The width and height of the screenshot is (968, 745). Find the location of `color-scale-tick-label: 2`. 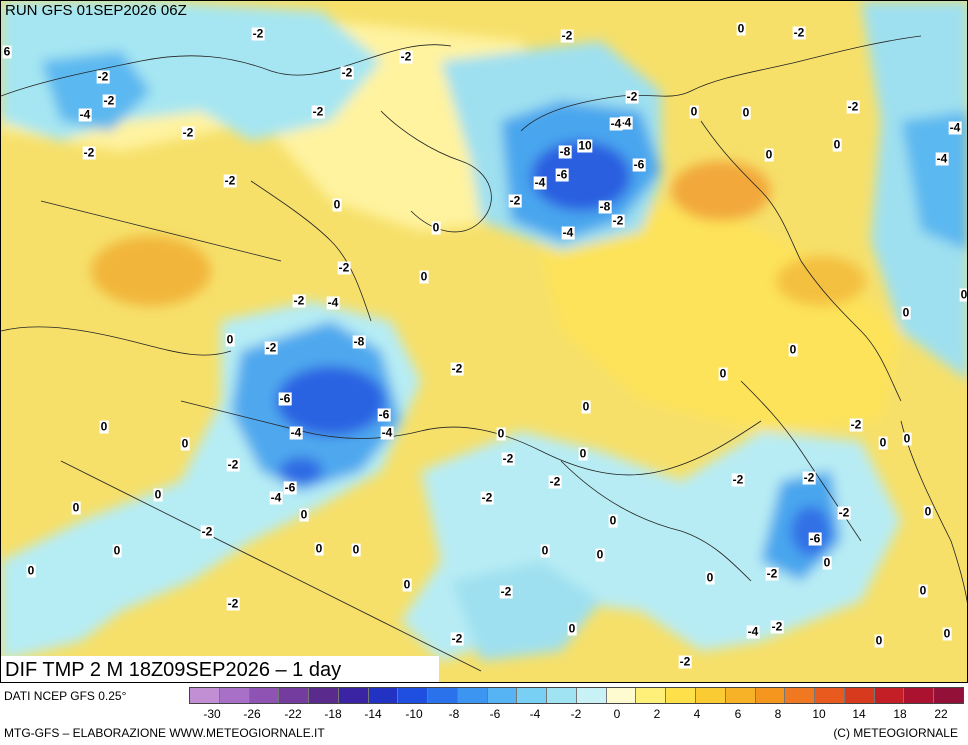

color-scale-tick-label: 2 is located at coordinates (657, 714).